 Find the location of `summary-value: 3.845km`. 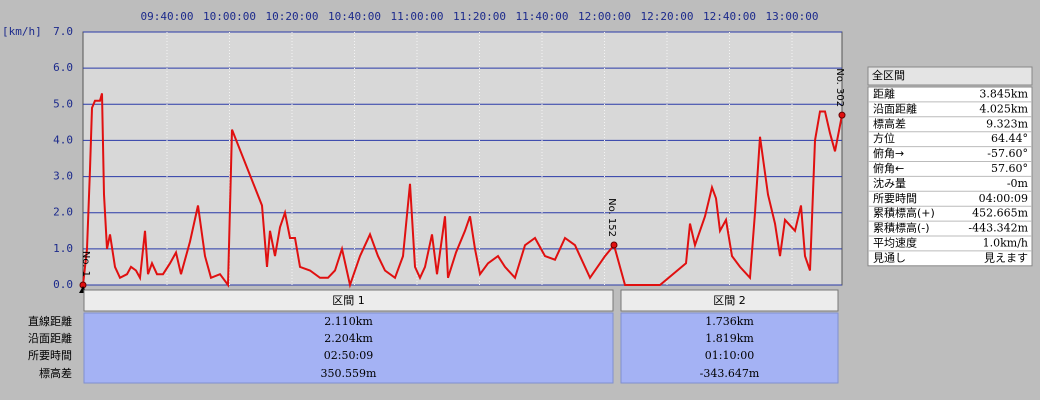

summary-value: 3.845km is located at coordinates (1003, 93).